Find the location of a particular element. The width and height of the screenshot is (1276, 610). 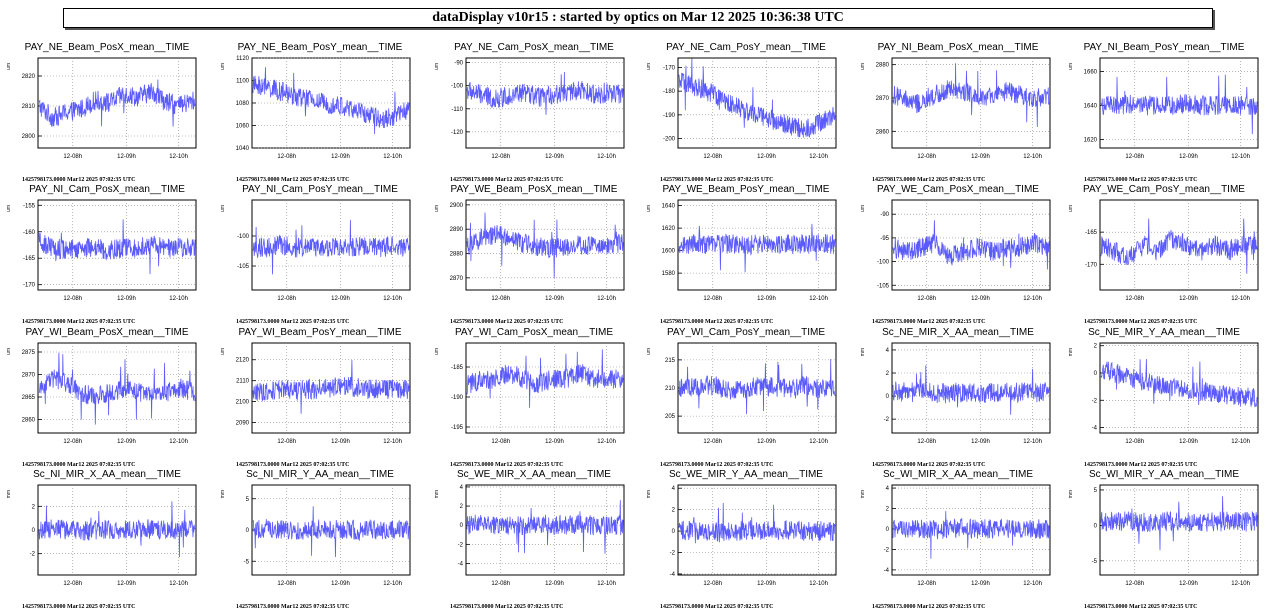

y-tick-label: -5 is located at coordinates (1095, 562).